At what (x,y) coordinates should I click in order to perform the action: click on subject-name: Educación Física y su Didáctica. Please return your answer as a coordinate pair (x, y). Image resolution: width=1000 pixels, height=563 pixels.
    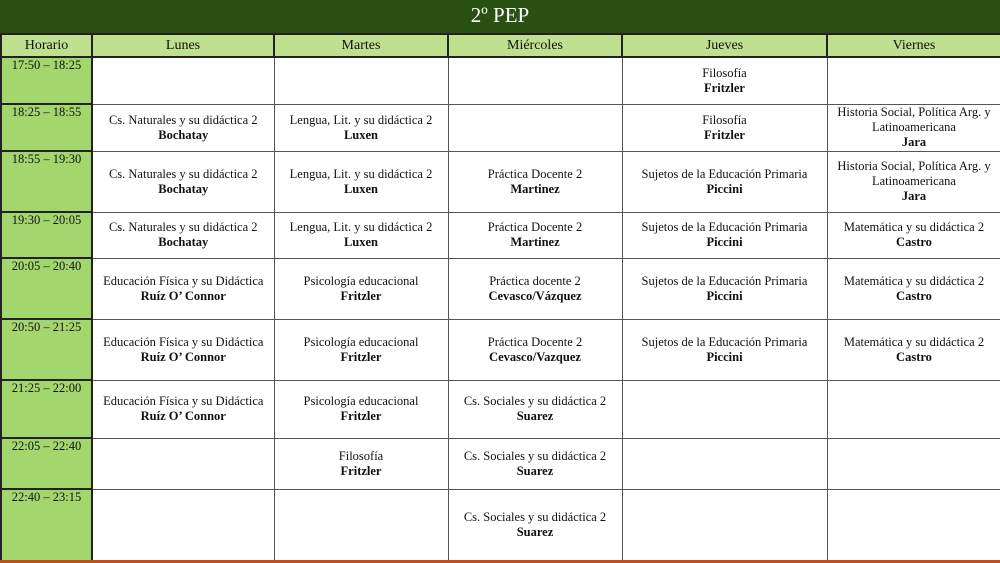
    Looking at the image, I should click on (183, 401).